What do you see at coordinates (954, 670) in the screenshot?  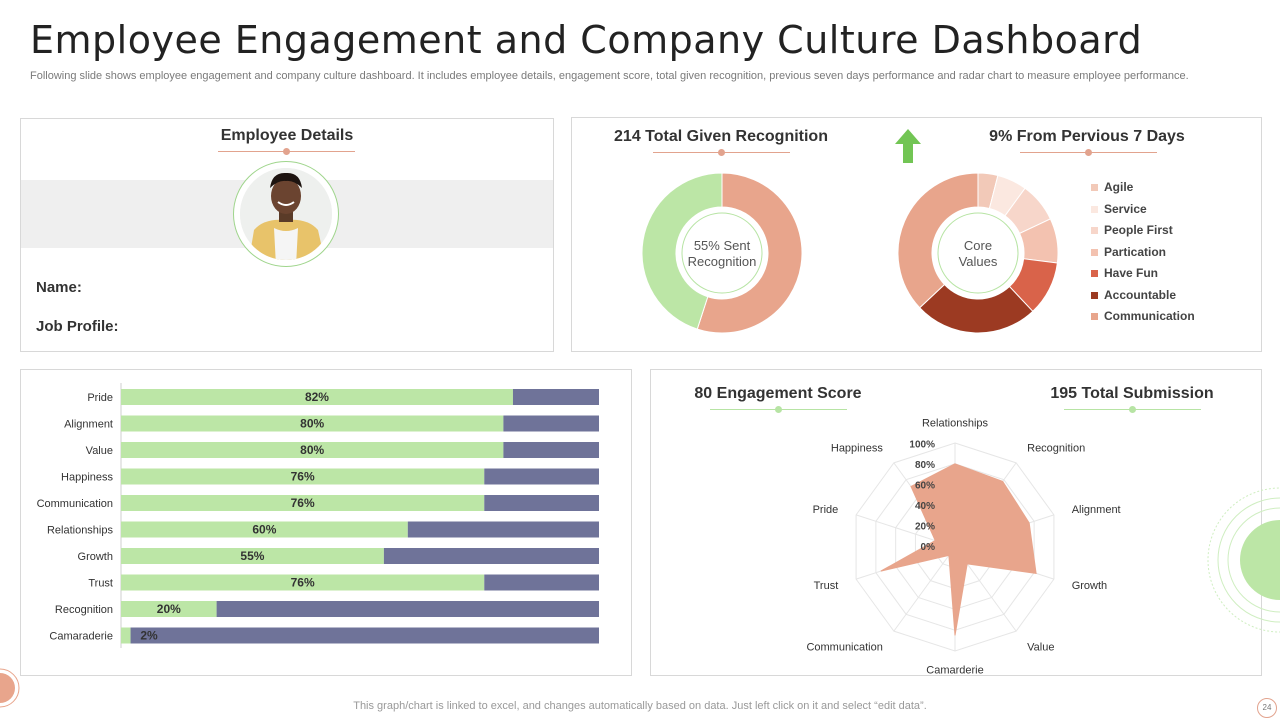 I see `radar-axis-label: Camarderie` at bounding box center [954, 670].